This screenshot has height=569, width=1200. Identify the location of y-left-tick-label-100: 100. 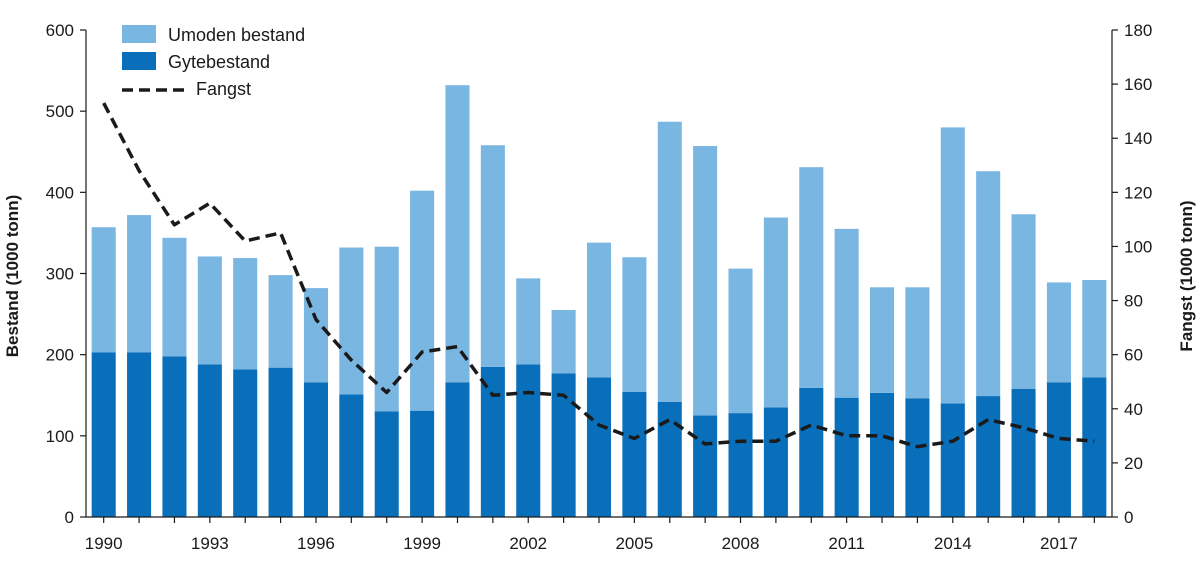
(60, 436).